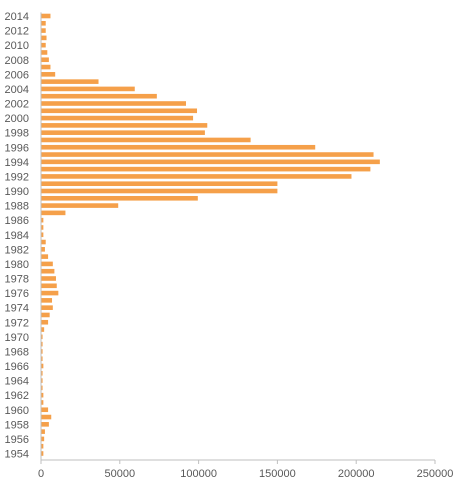 This screenshot has width=462, height=484. What do you see at coordinates (42, 453) in the screenshot?
I see `bar-1954` at bounding box center [42, 453].